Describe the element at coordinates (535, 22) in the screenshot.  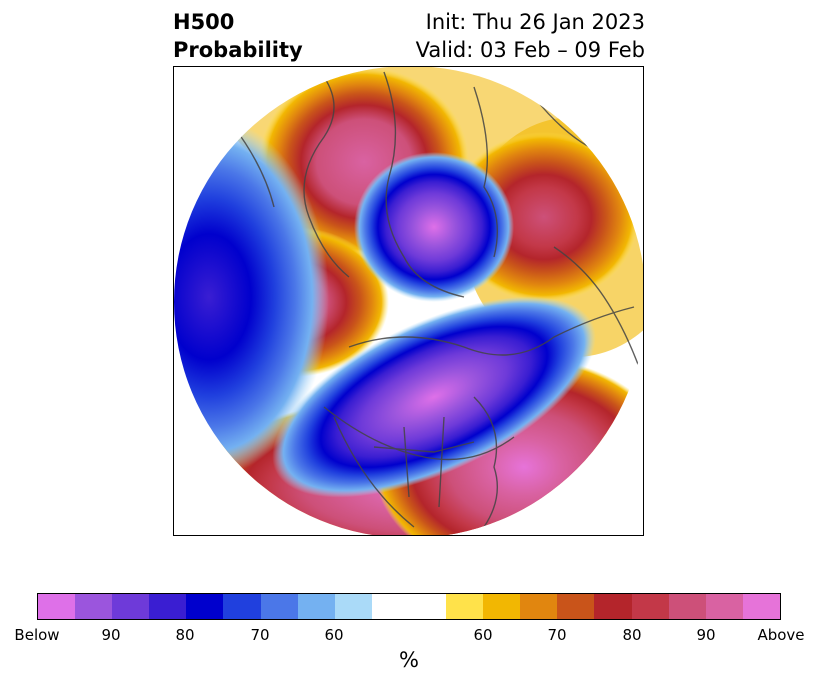
I see `init-date: Init: Thu 26 Jan 2023` at that location.